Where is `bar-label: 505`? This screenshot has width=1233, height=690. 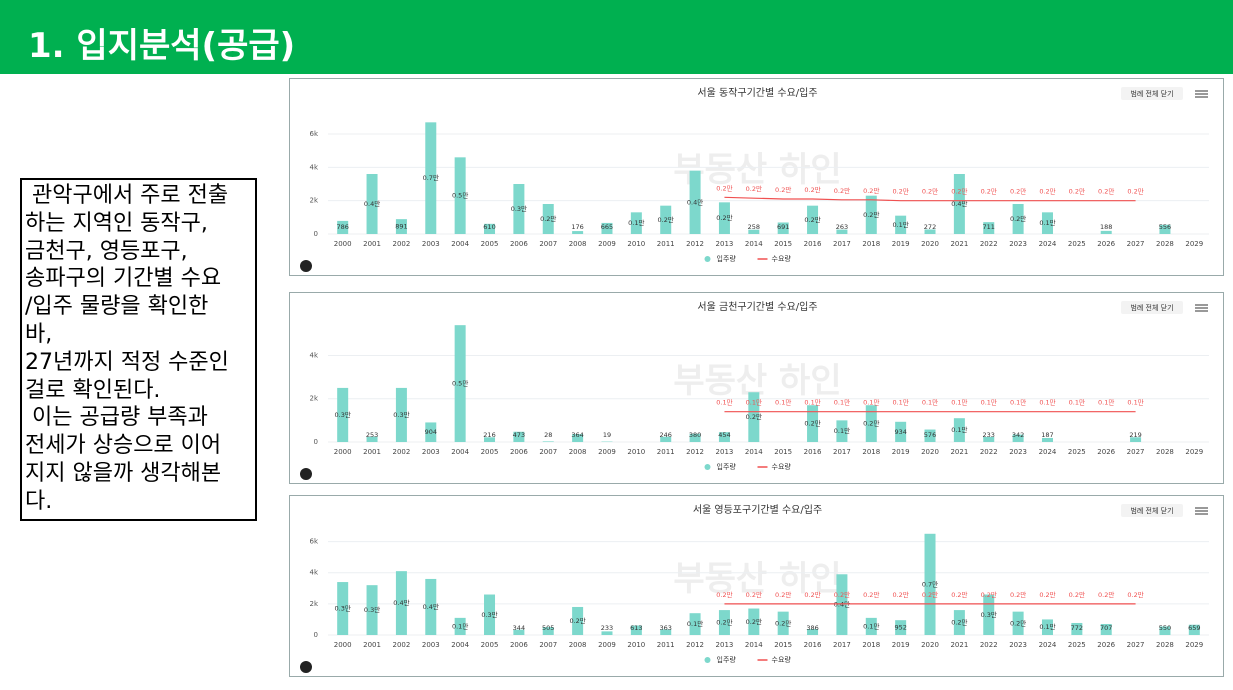
bar-label: 505 is located at coordinates (548, 628).